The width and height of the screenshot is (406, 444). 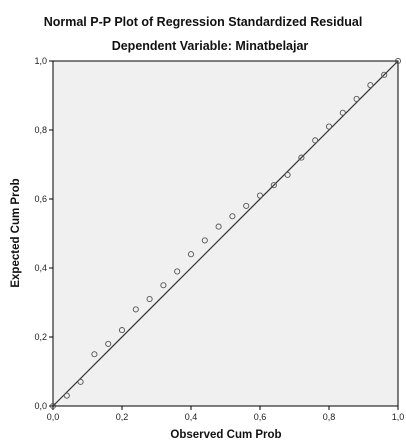 What do you see at coordinates (260, 417) in the screenshot?
I see `x-tick-label: 0,6` at bounding box center [260, 417].